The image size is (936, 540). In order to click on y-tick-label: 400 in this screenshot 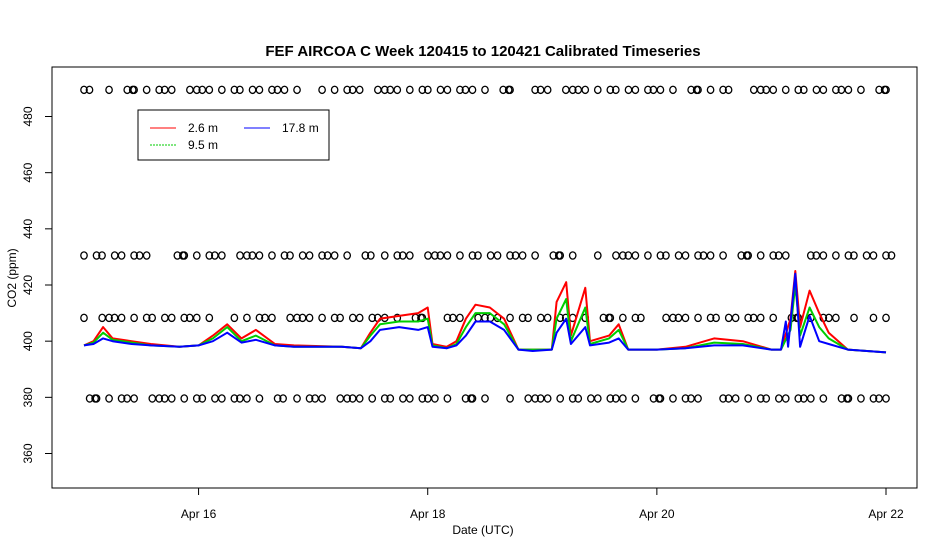, I will do `click(28, 341)`.